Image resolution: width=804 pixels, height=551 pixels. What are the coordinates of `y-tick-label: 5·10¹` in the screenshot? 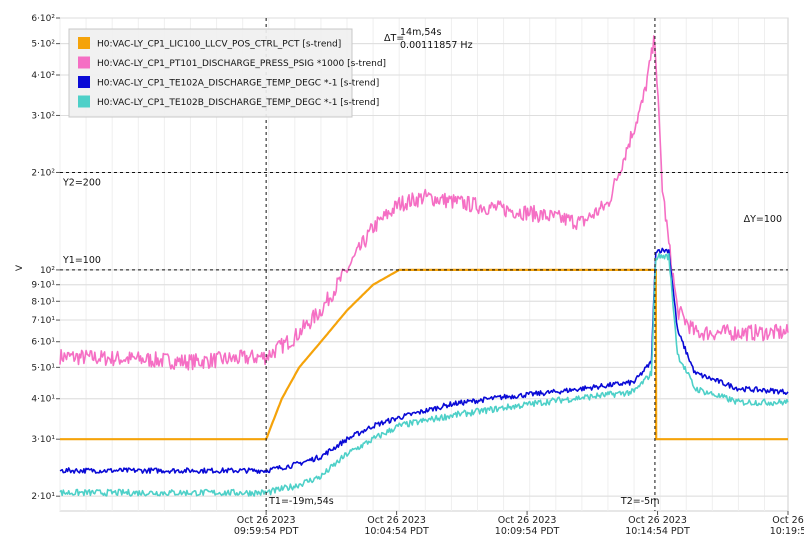 It's located at (43, 368).